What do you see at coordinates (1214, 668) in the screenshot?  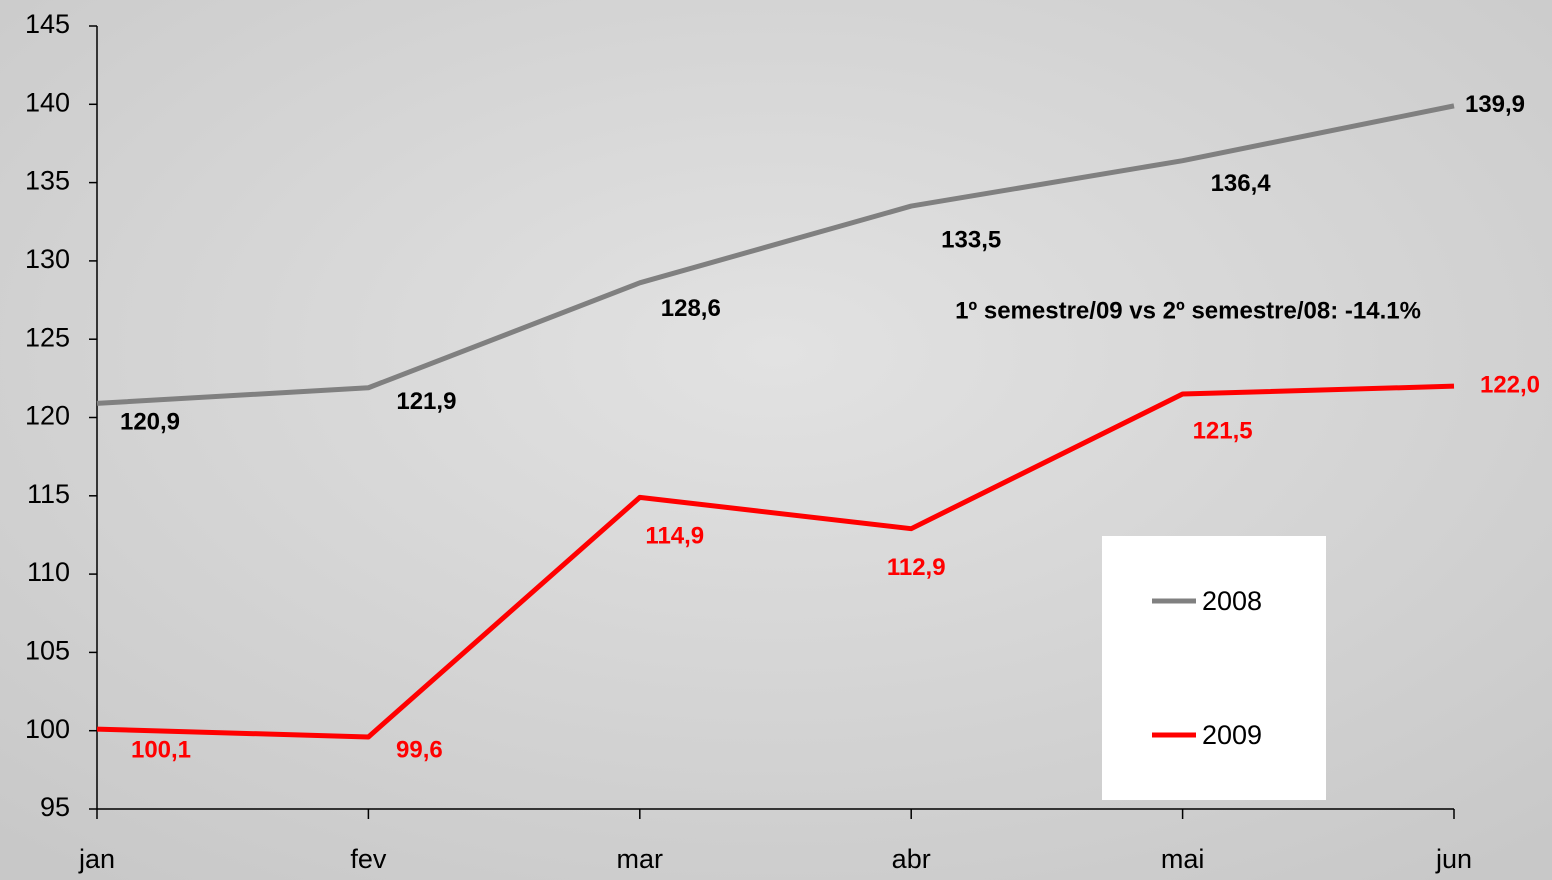 I see `legend-box` at bounding box center [1214, 668].